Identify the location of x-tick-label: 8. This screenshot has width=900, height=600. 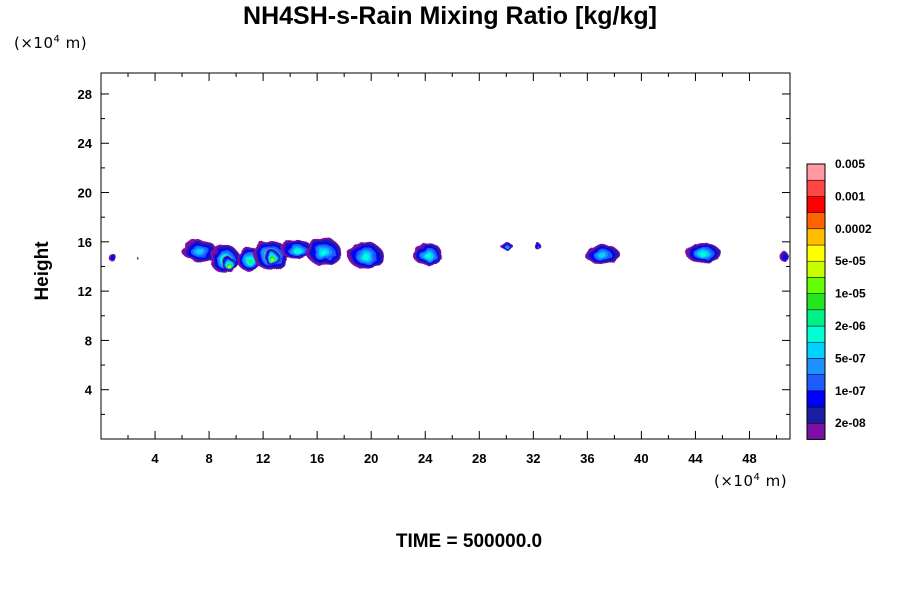
(208, 458).